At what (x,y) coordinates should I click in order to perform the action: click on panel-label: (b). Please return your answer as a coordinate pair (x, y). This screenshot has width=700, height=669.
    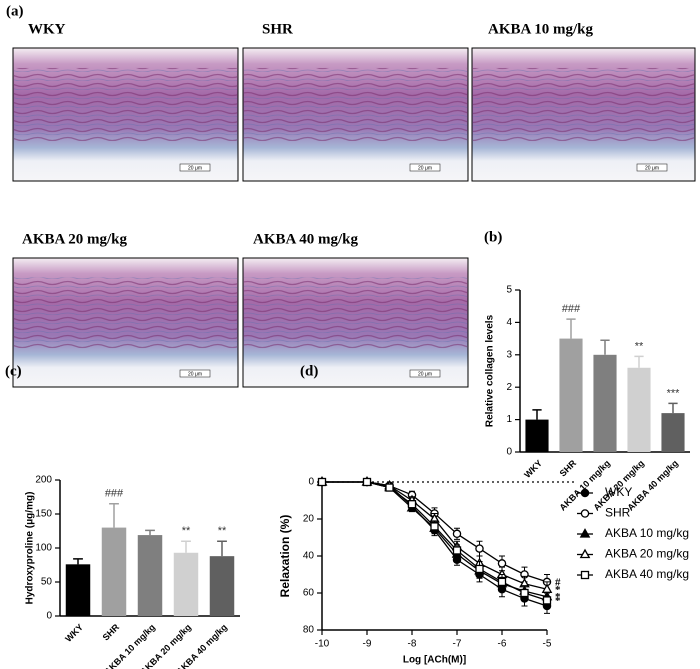
    Looking at the image, I should click on (493, 237).